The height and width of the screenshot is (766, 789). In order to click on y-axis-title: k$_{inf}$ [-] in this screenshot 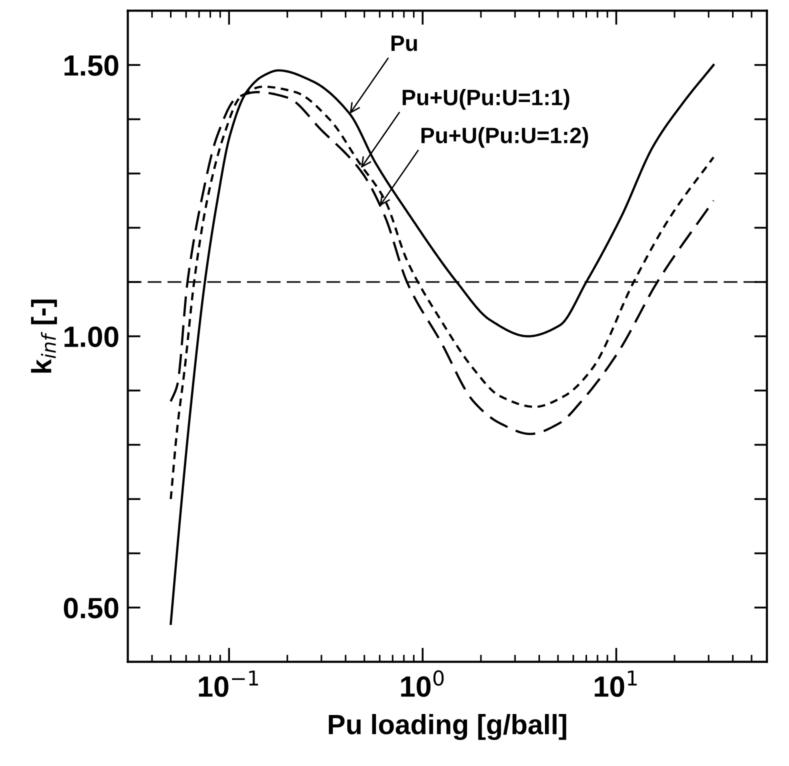, I will do `click(44, 336)`.